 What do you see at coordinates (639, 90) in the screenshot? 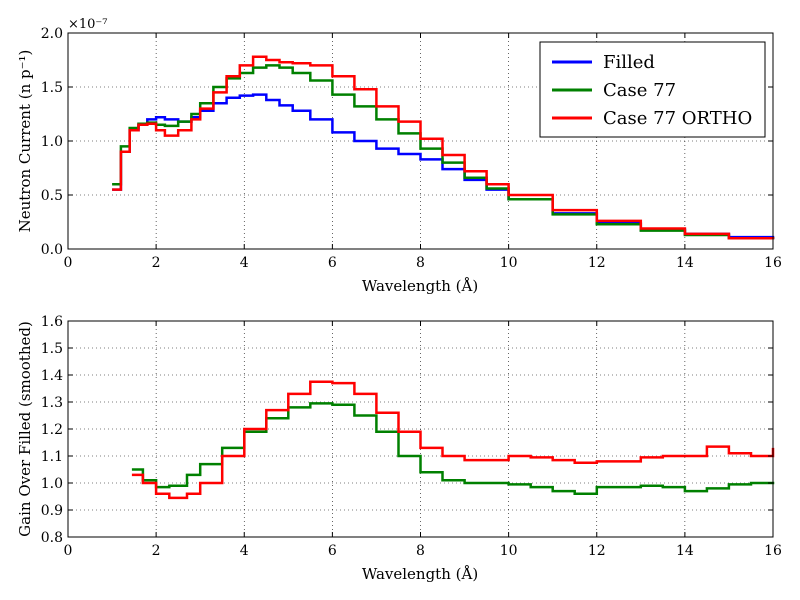
I see `legend-label-case-77: Case 77` at bounding box center [639, 90].